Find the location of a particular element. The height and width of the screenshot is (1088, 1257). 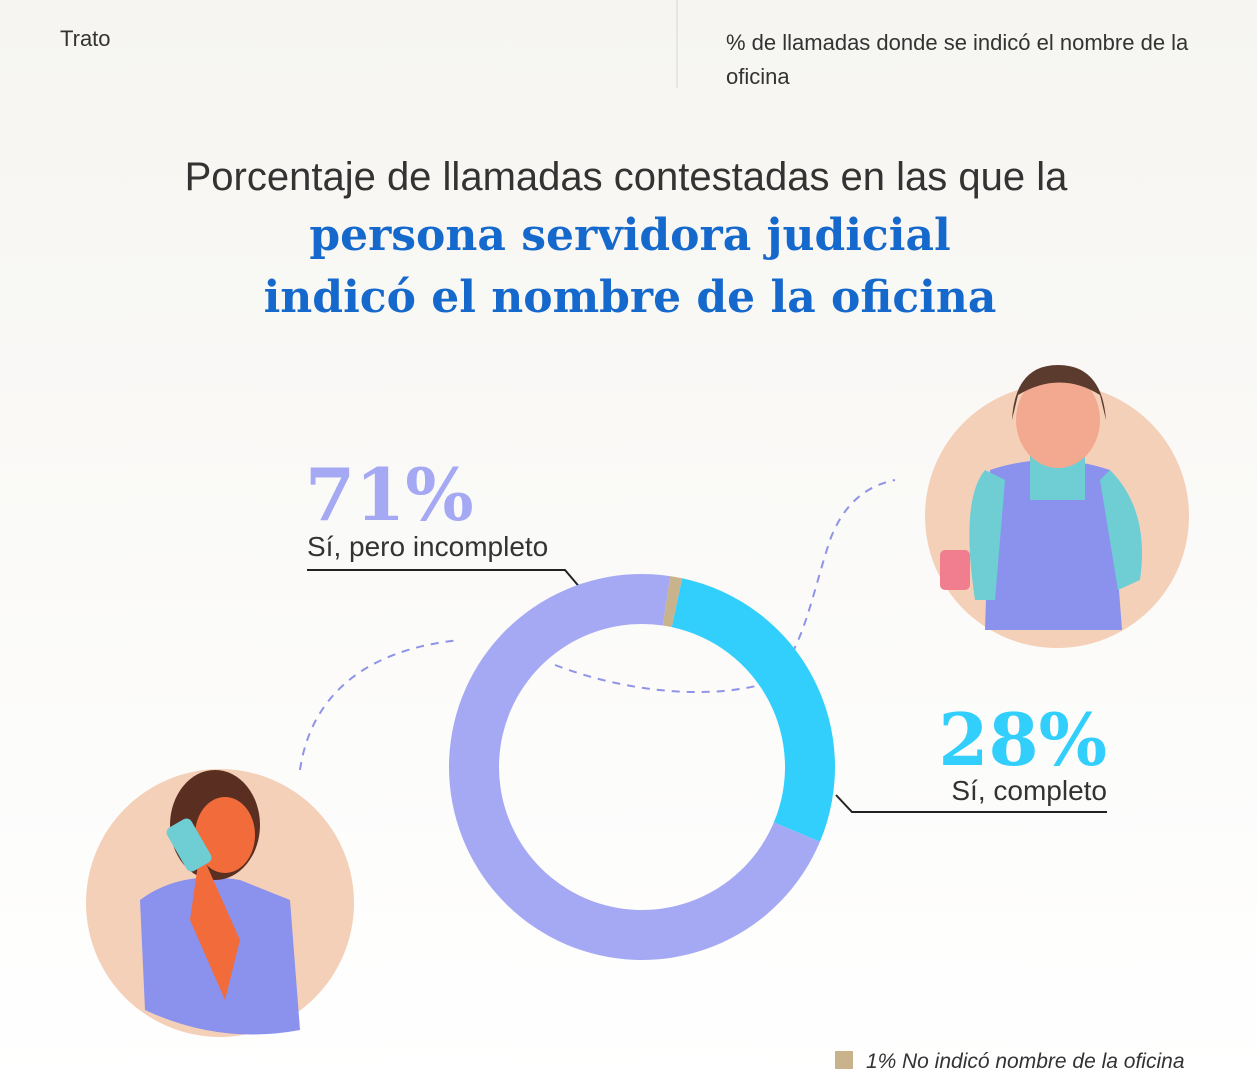

value-label: 71% is located at coordinates (389, 494).